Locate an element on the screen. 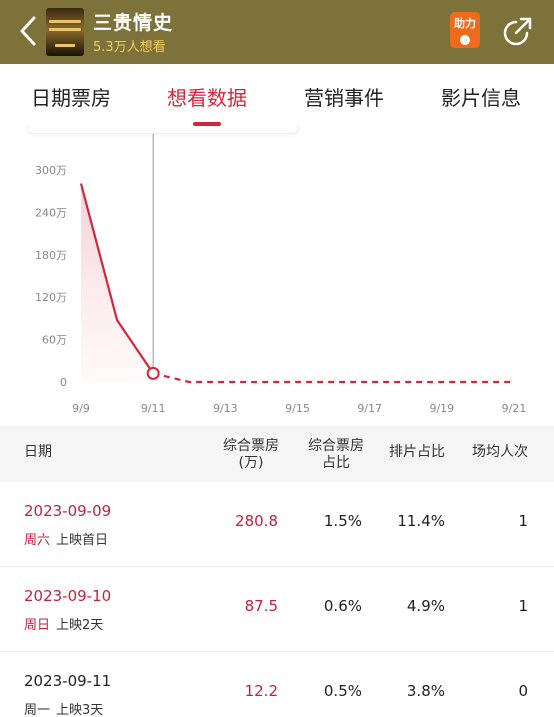  th-box-office: 综合票房 (万) is located at coordinates (251, 454).